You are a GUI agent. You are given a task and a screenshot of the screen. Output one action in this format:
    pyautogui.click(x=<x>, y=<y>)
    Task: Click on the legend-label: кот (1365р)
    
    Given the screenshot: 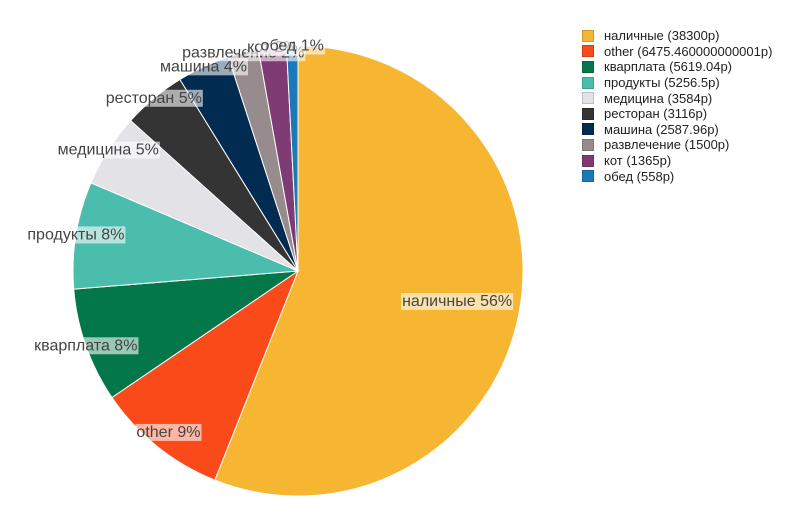 What is the action you would take?
    pyautogui.click(x=638, y=161)
    